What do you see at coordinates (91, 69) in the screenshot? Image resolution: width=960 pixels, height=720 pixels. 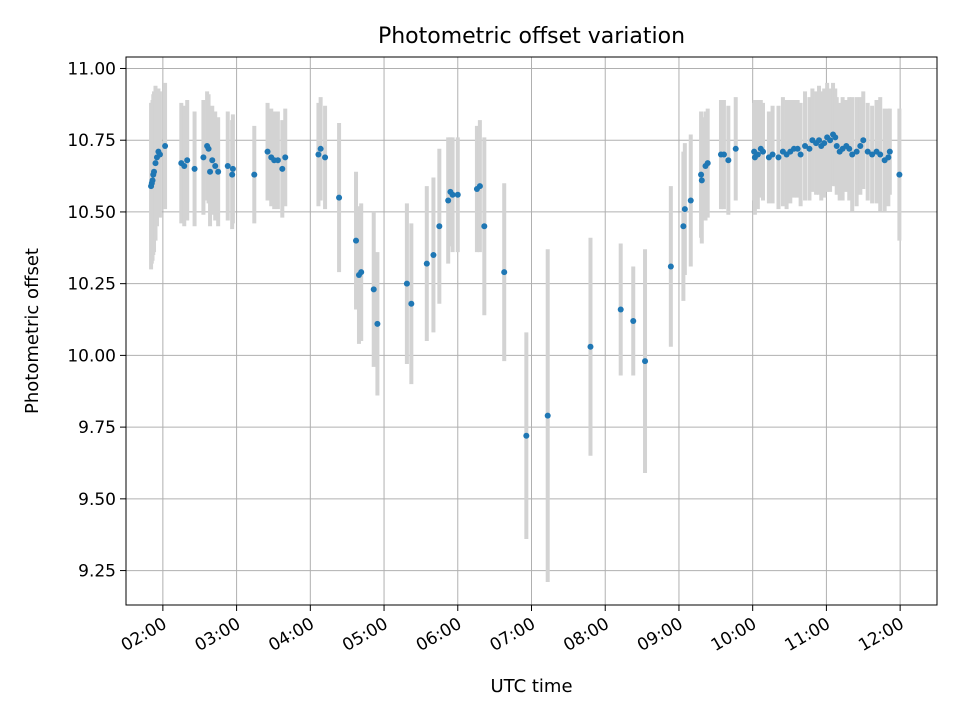 I see `y-tick-label: 11.00` at bounding box center [91, 69].